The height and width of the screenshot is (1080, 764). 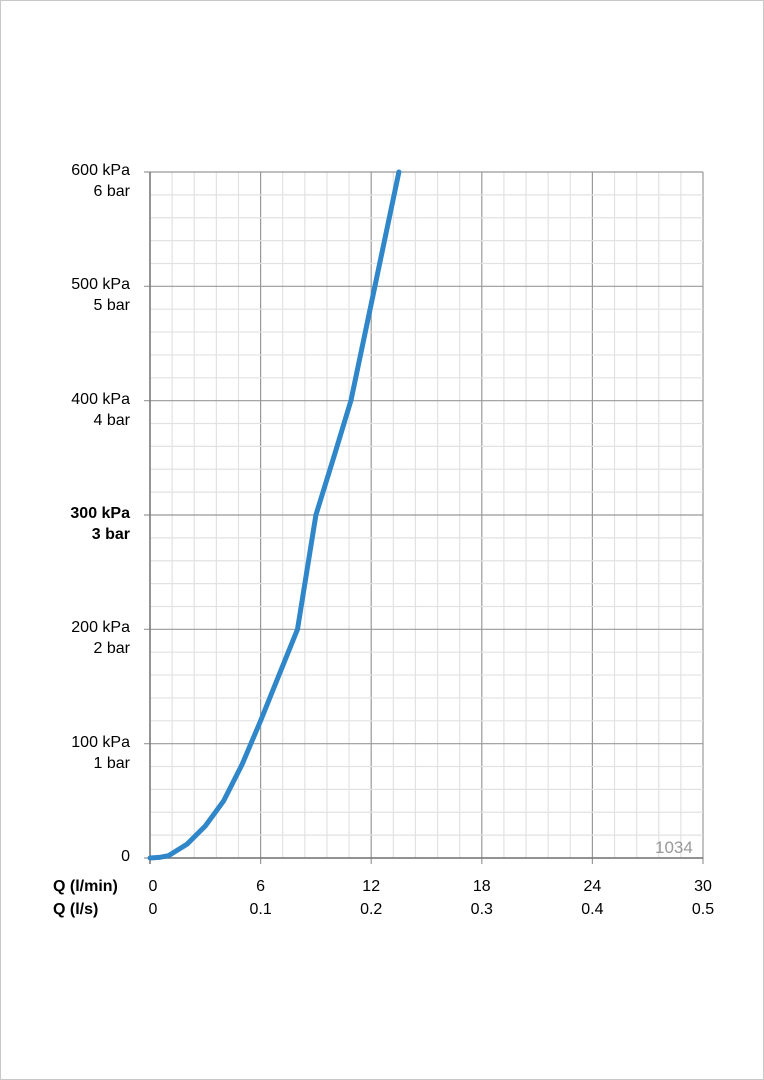 I want to click on x-axis-label: Q (l/s), so click(x=76, y=909).